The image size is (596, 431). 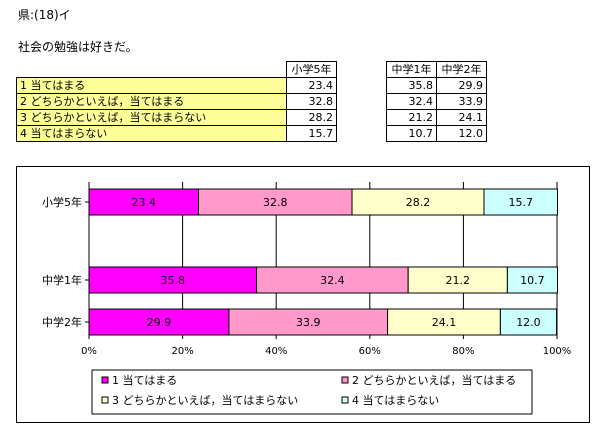 What do you see at coordinates (311, 117) in the screenshot?
I see `cell-value: 28.2` at bounding box center [311, 117].